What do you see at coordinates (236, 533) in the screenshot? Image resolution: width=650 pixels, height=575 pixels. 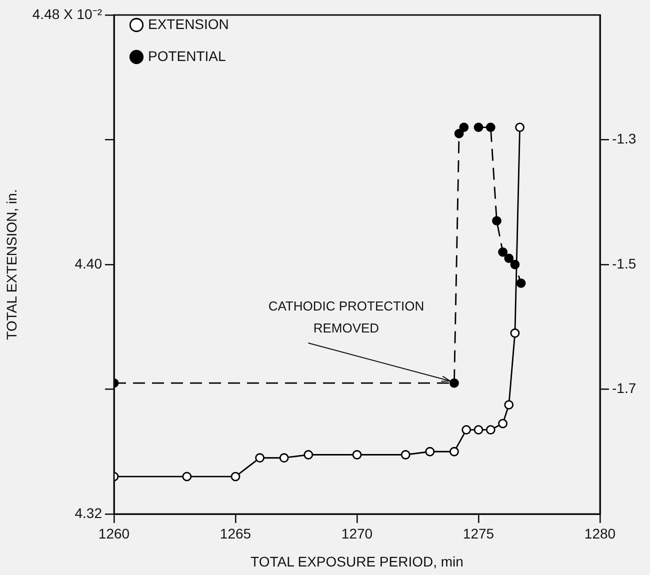 I see `x-tick-label: 1265` at bounding box center [236, 533].